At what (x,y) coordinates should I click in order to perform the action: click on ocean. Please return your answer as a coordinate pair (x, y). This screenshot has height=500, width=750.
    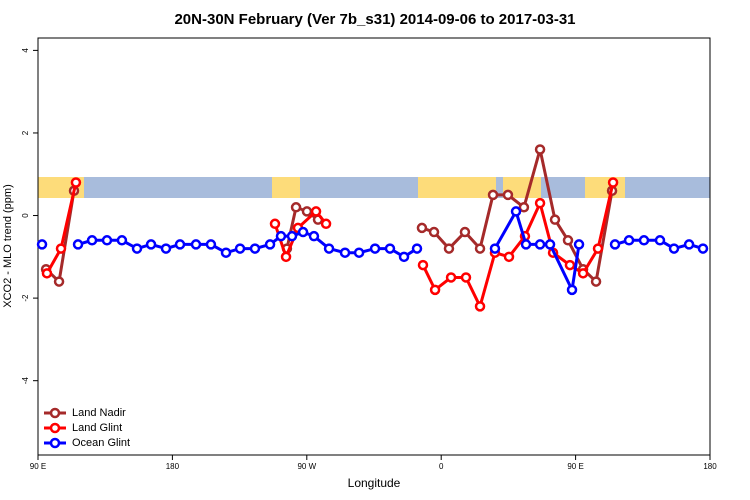
    Looking at the image, I should click on (374, 187).